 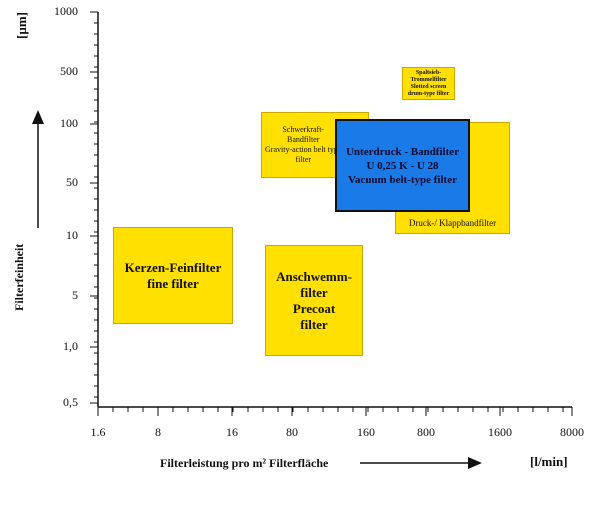 I want to click on y-tick-label: 1,0, so click(x=70, y=346).